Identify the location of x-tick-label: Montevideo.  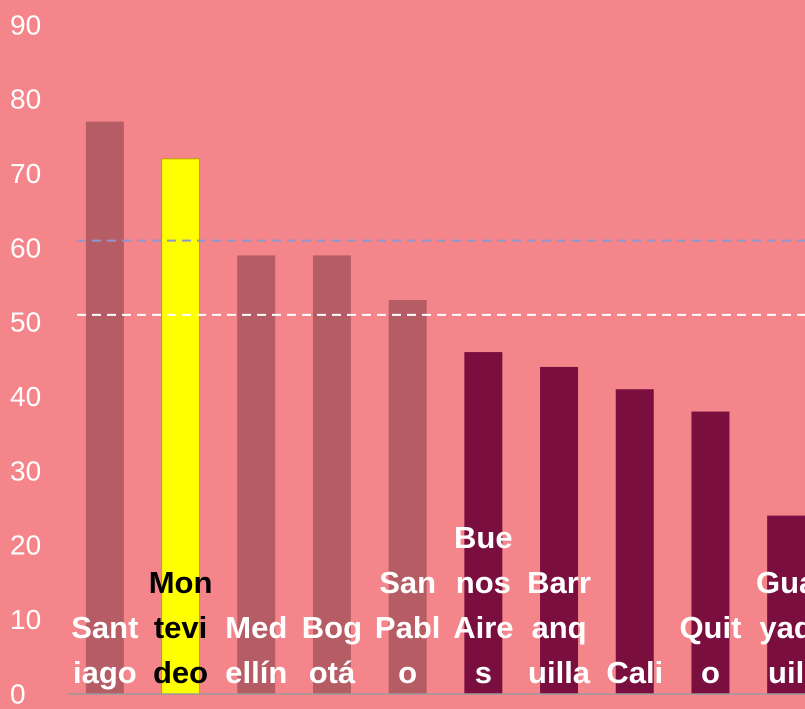
(180, 627).